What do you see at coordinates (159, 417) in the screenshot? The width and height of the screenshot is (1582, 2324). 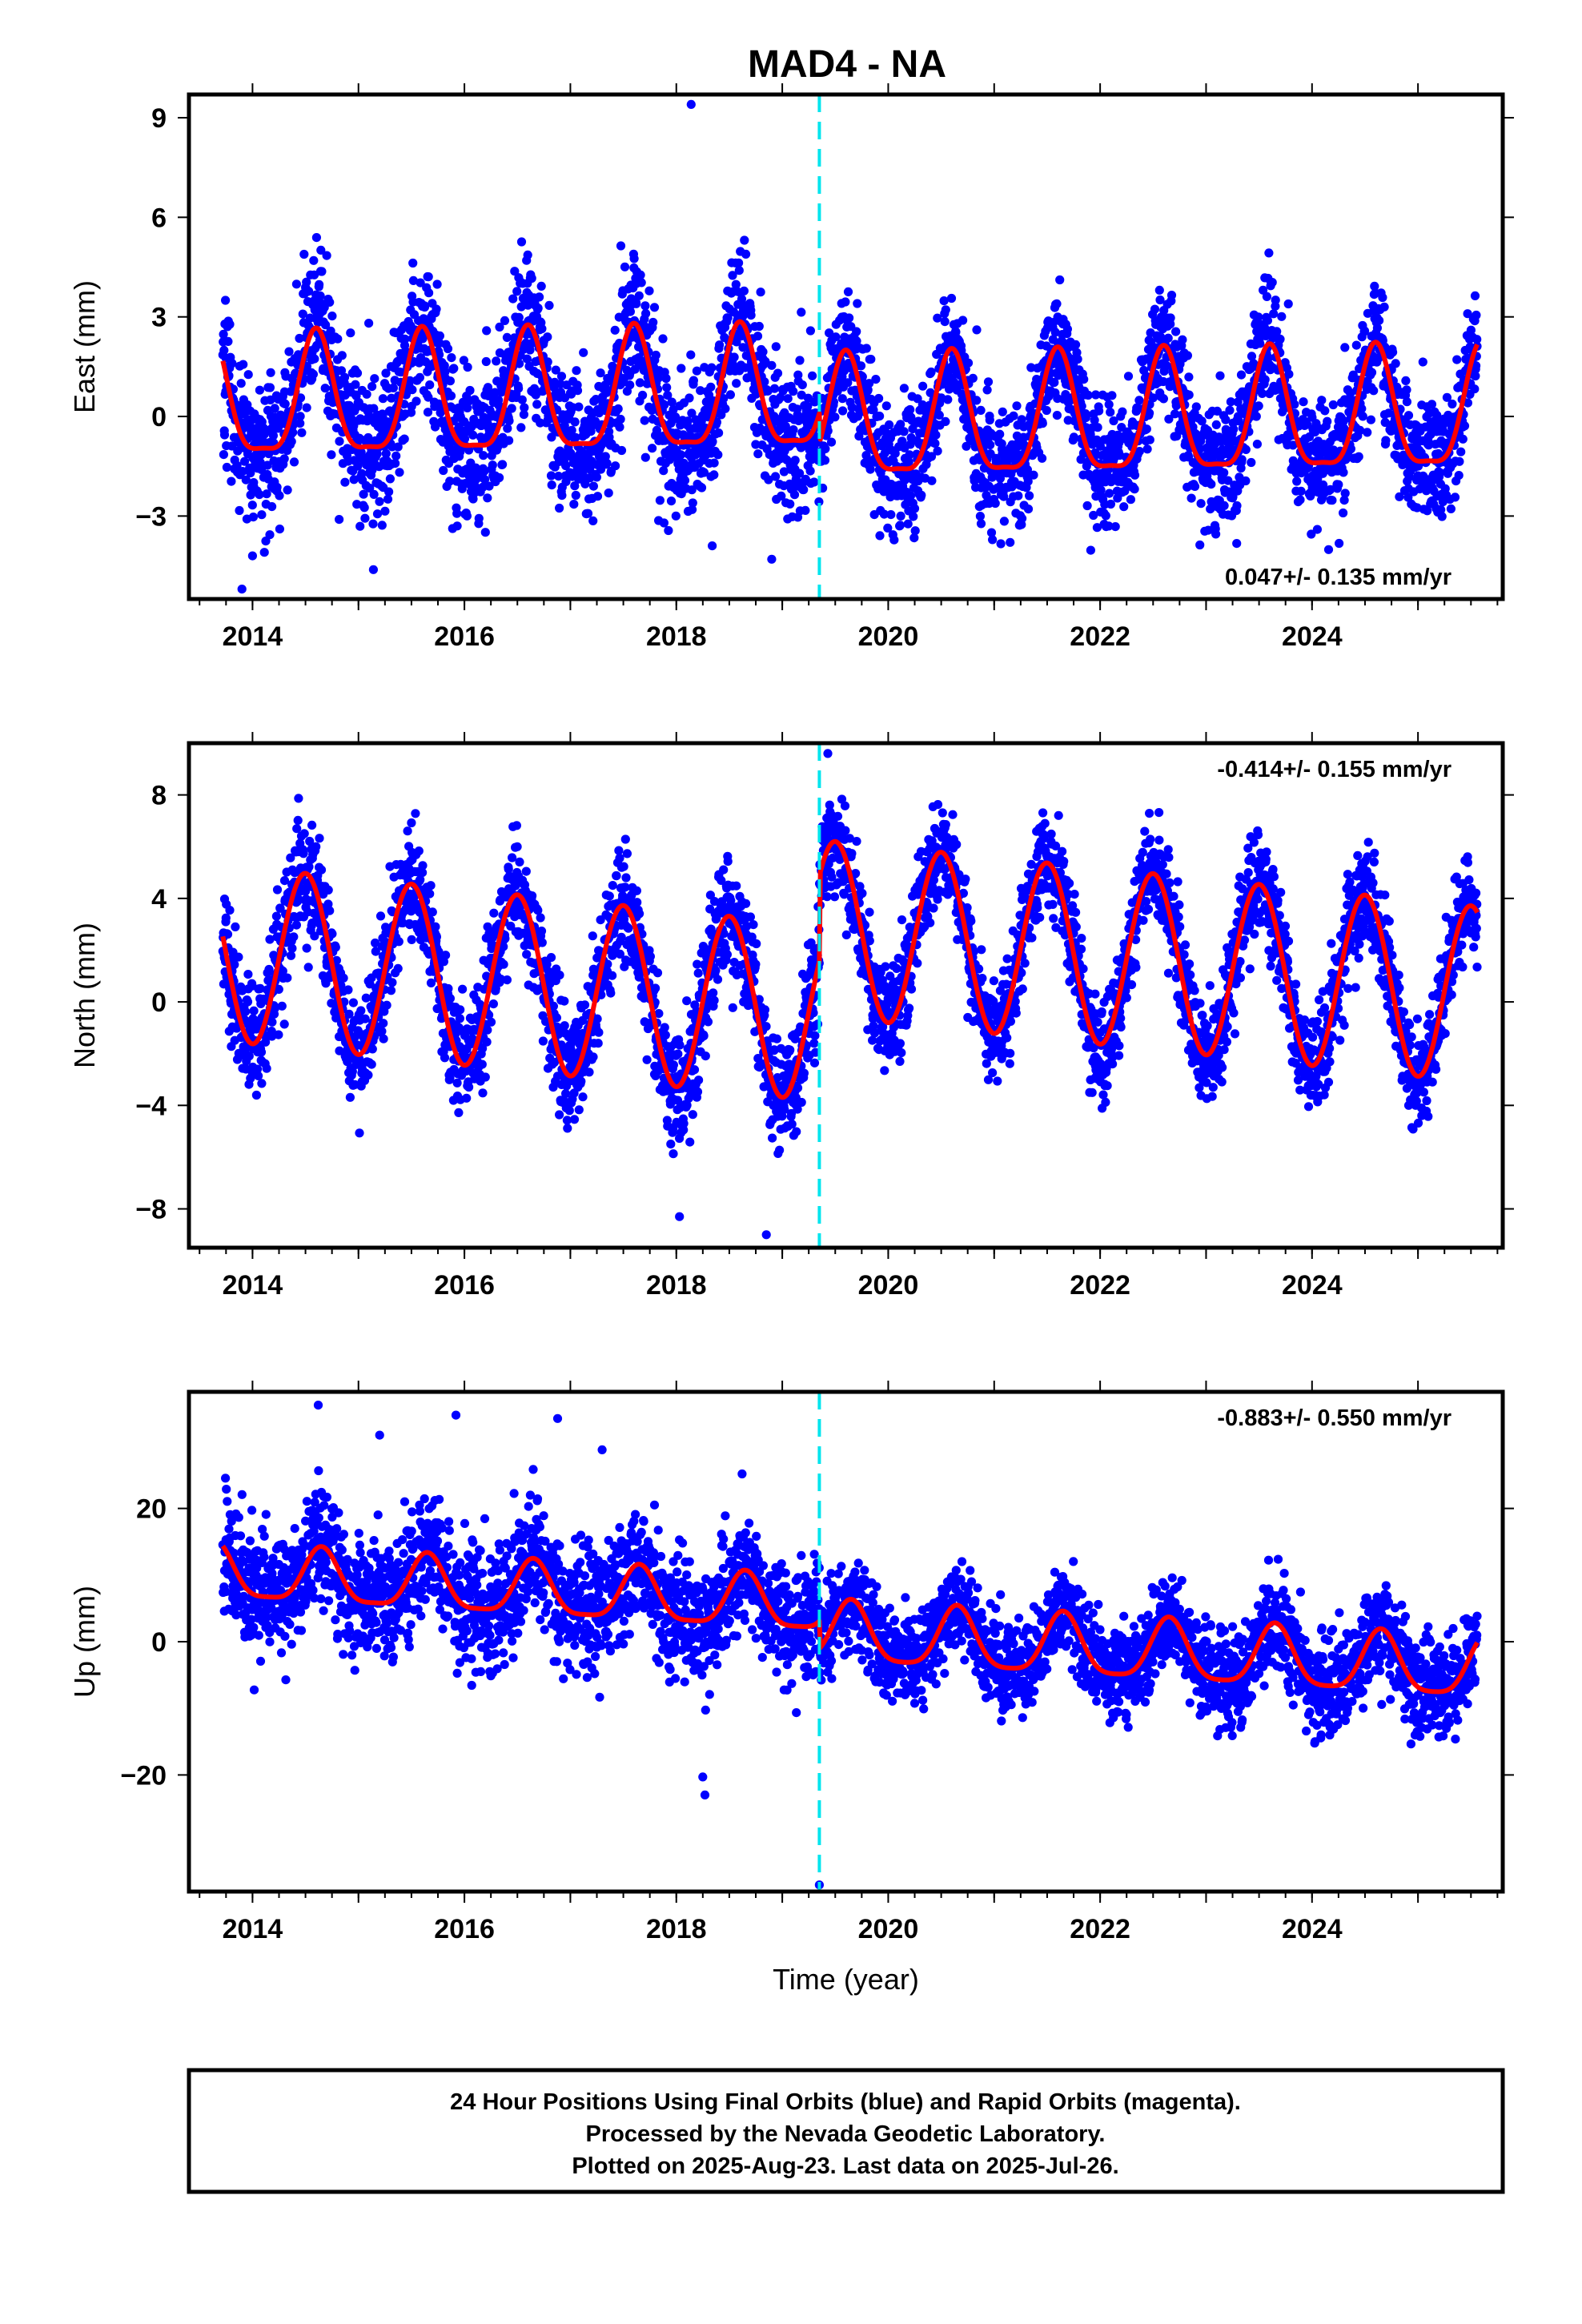 I see `y-tick-label: 0` at bounding box center [159, 417].